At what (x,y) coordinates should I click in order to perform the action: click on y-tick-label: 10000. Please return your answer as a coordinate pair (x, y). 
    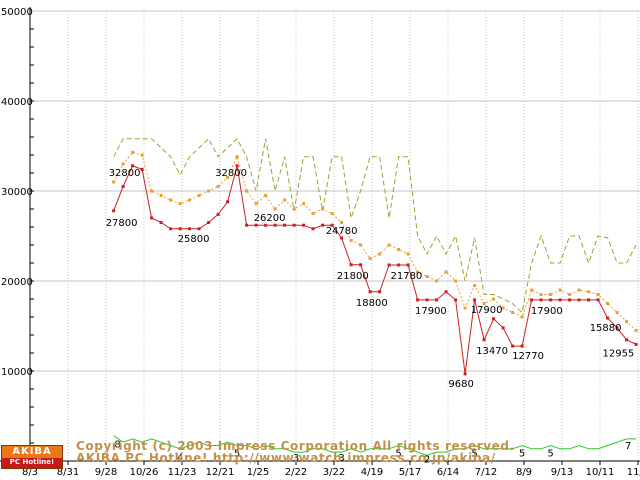
    Looking at the image, I should click on (17, 372).